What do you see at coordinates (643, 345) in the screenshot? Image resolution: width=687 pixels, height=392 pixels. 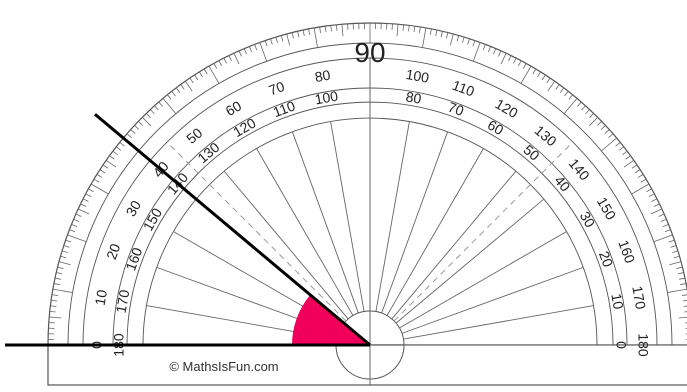 I see `outer-scale-label: 180` at bounding box center [643, 345].